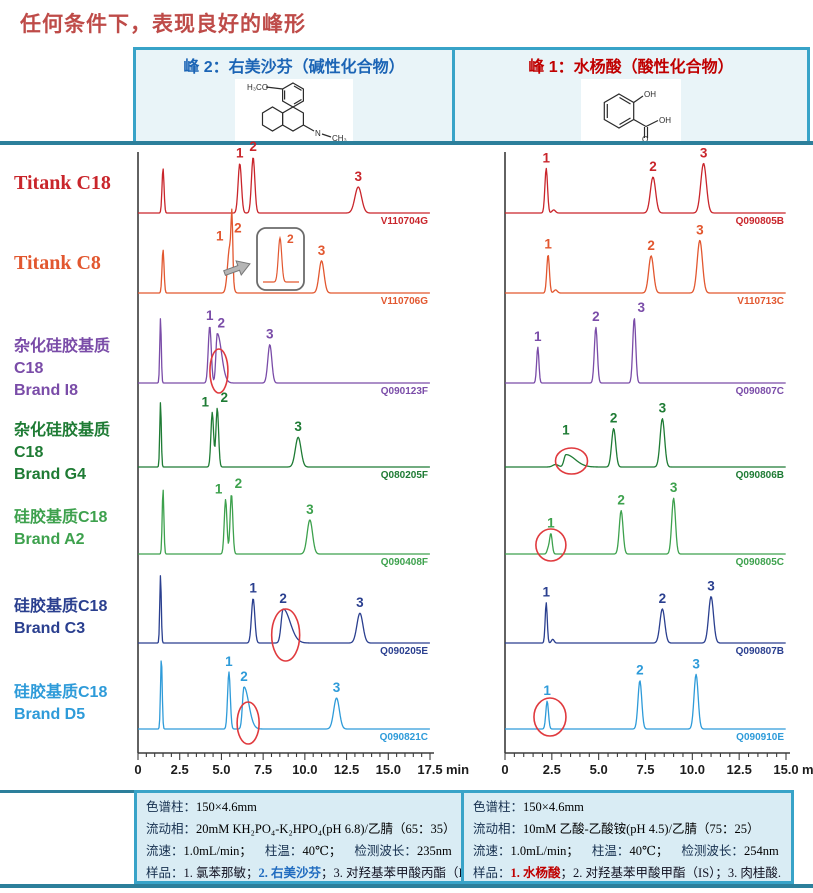 The width and height of the screenshot is (813, 893). Describe the element at coordinates (62, 183) in the screenshot. I see `row-label-titank-c18: Titank C18` at that location.